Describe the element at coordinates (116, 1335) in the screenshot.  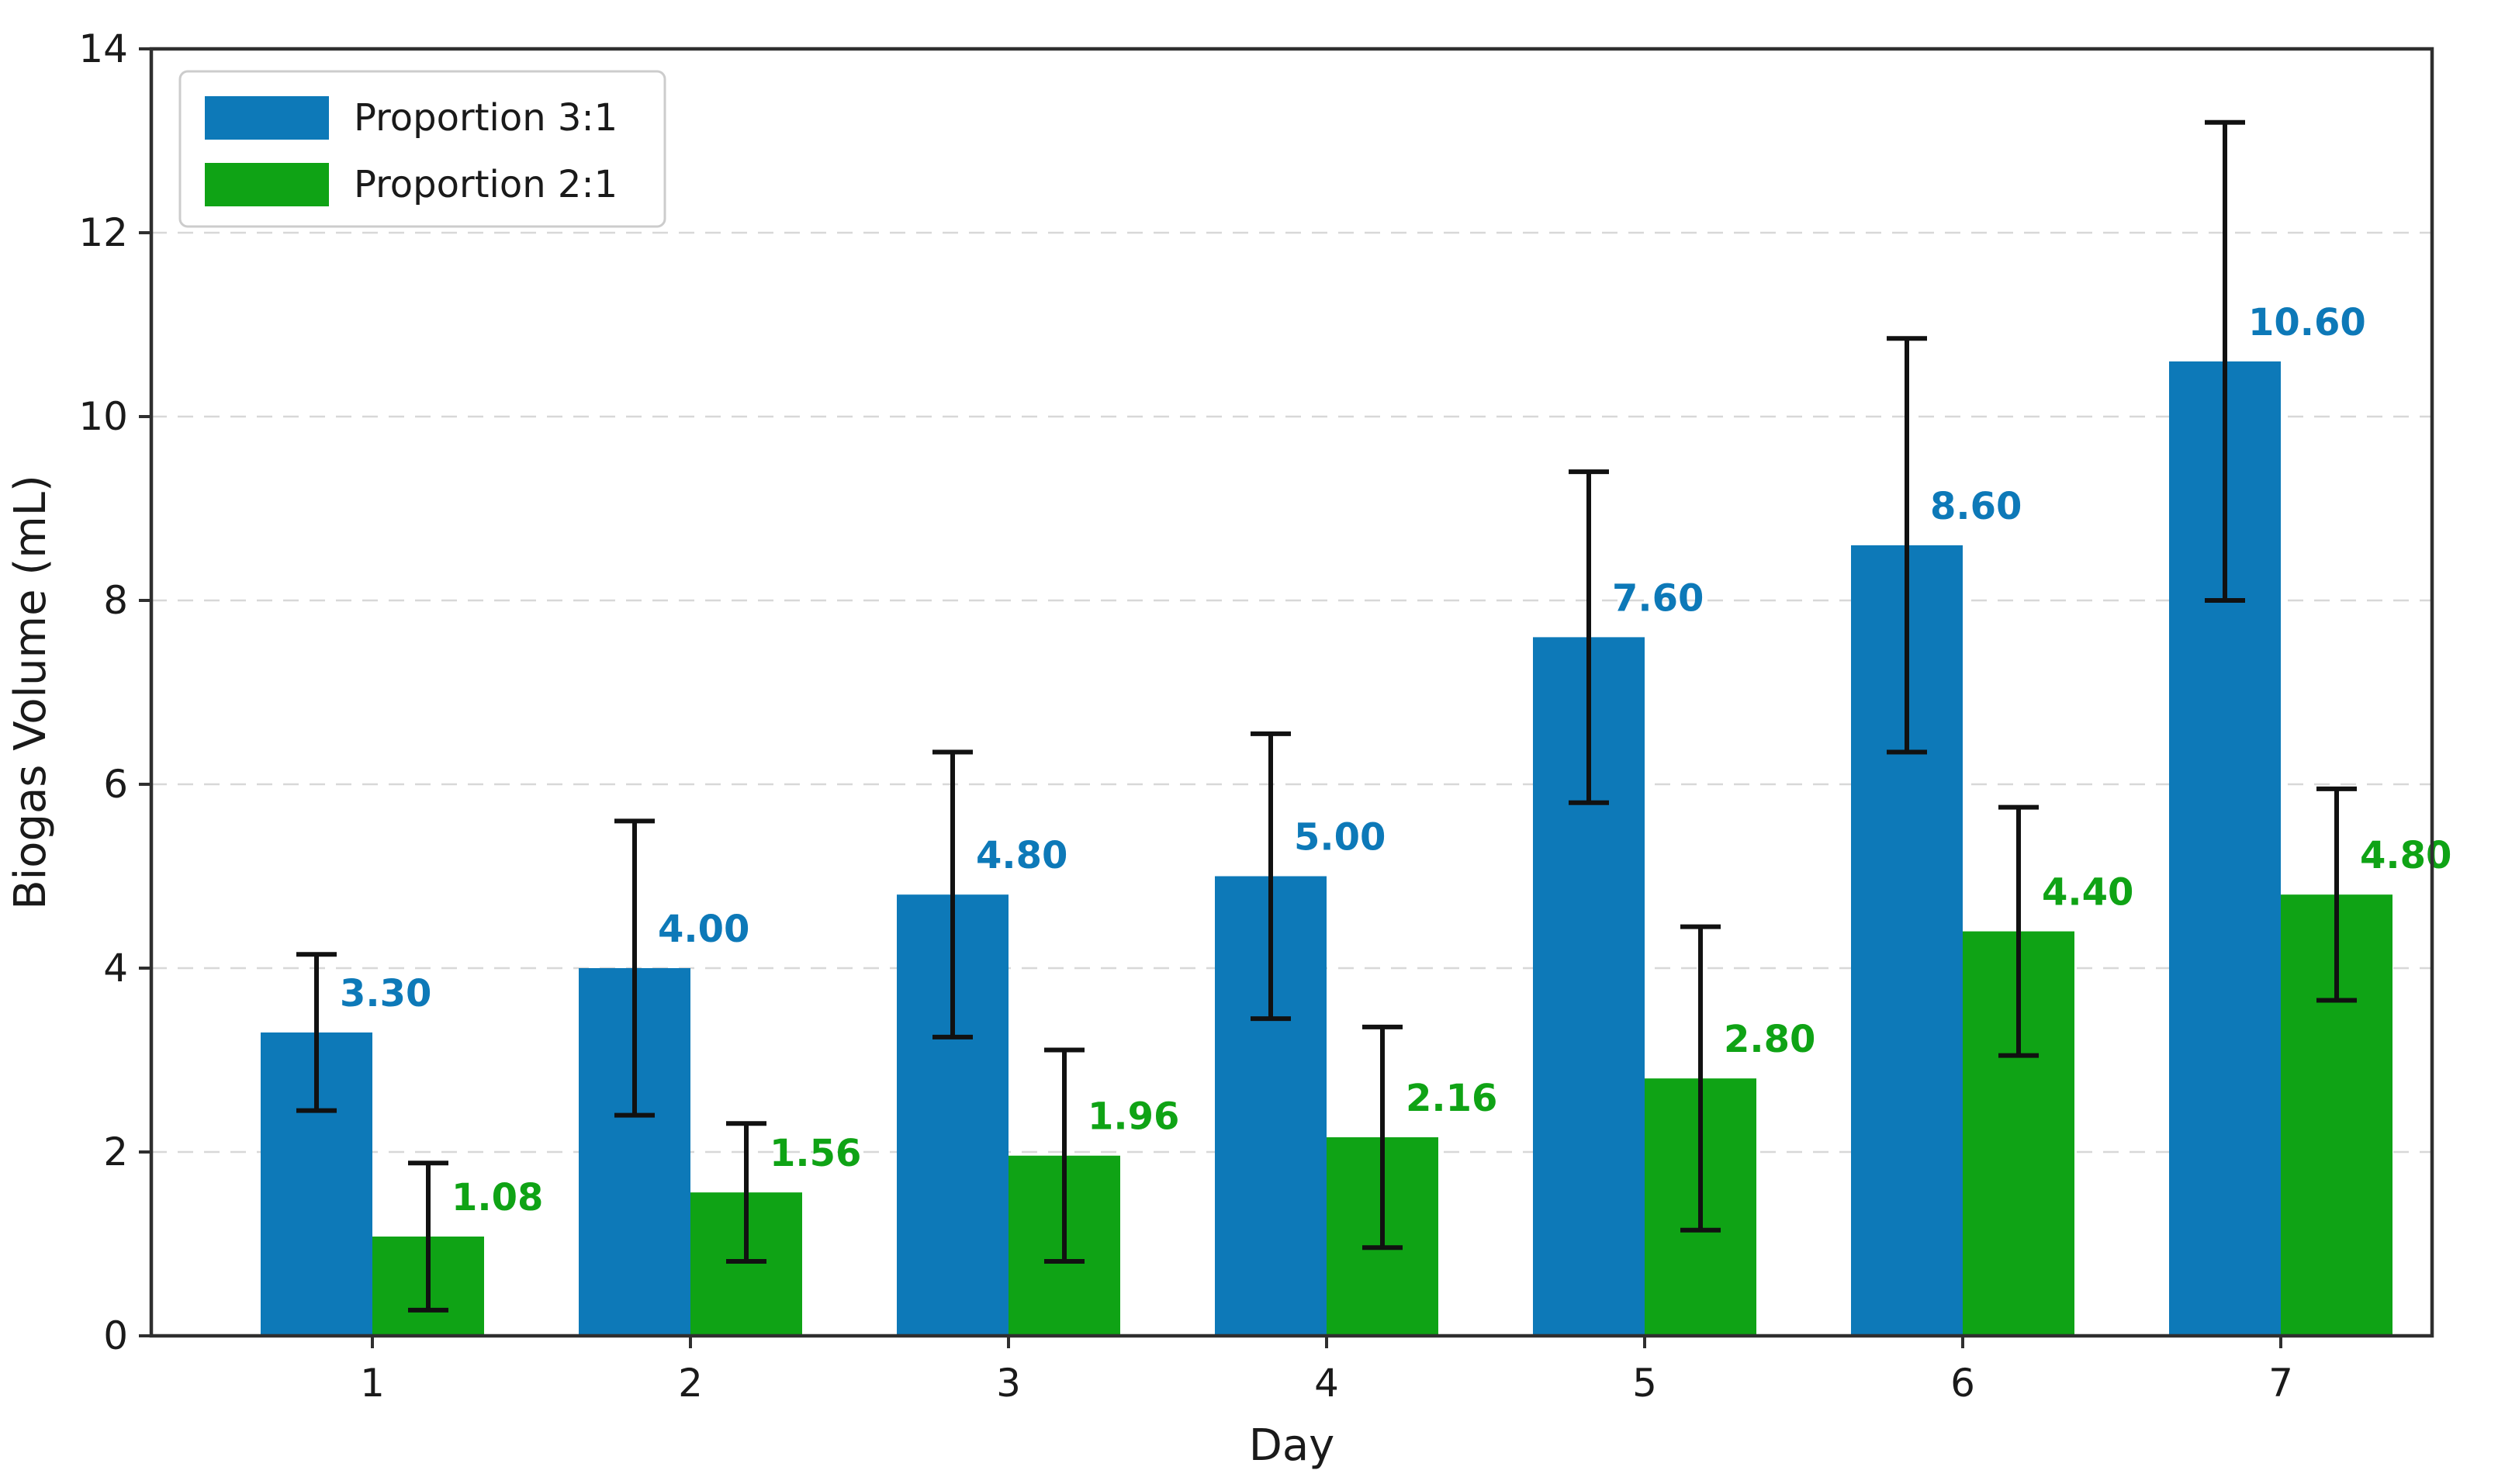
I see `y-tick-label-0: 0` at that location.